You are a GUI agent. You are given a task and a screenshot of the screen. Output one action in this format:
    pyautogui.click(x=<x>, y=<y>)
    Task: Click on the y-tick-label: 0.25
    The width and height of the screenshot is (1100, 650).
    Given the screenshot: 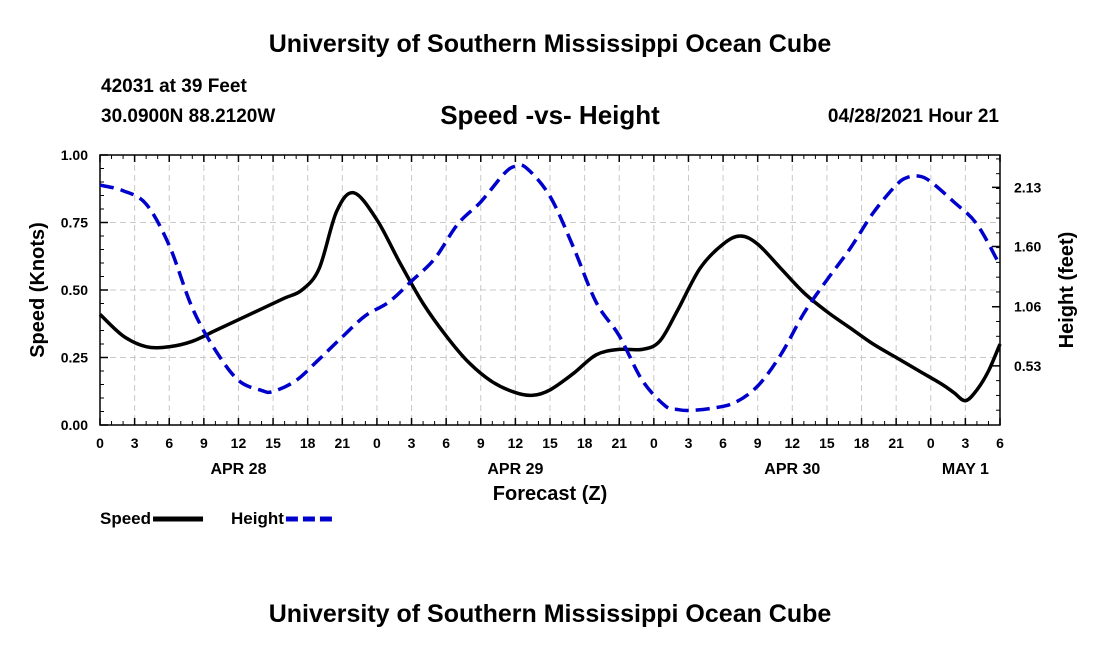 What is the action you would take?
    pyautogui.click(x=74, y=358)
    